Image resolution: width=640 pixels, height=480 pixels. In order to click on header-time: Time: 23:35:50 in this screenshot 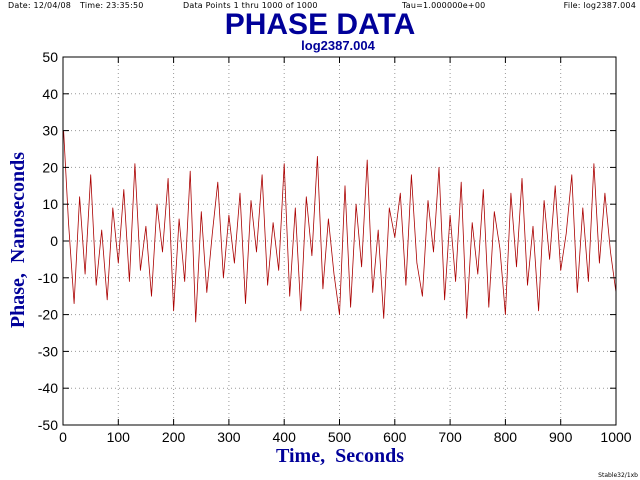, I will do `click(112, 5)`.